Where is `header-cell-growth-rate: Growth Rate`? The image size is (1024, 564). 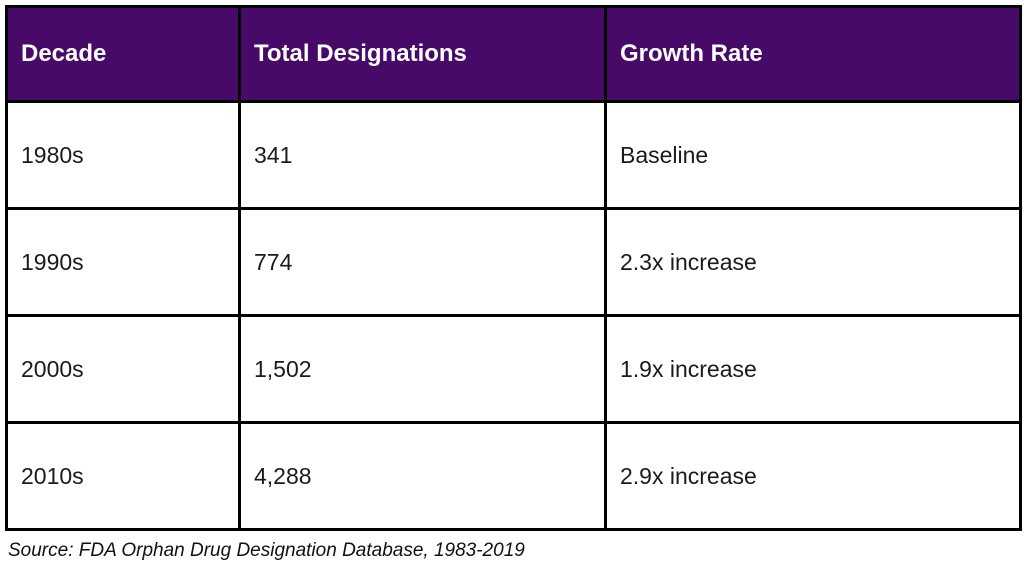 header-cell-growth-rate: Growth Rate is located at coordinates (813, 54).